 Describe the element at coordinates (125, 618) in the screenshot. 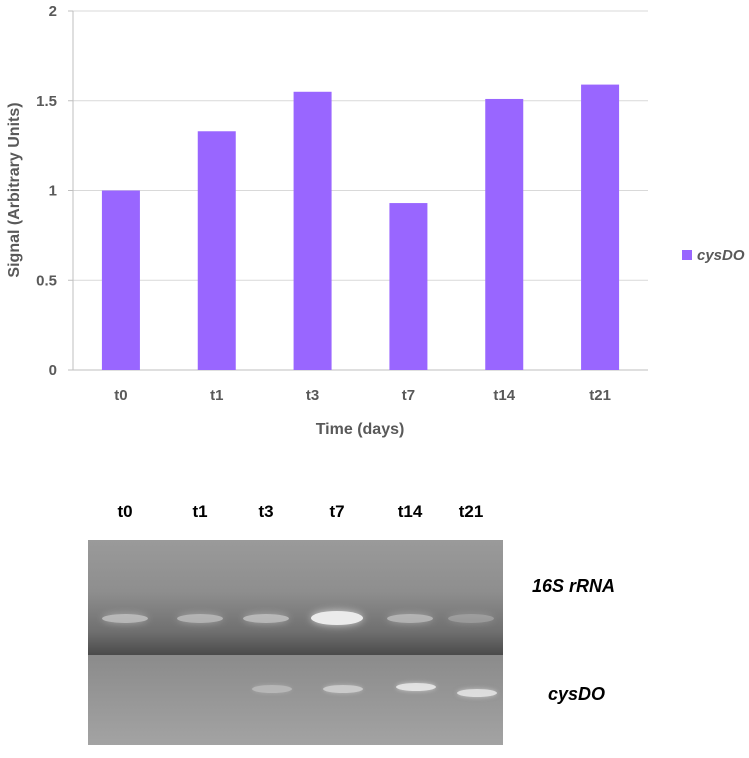

I see `gel-band-16s-t0` at that location.